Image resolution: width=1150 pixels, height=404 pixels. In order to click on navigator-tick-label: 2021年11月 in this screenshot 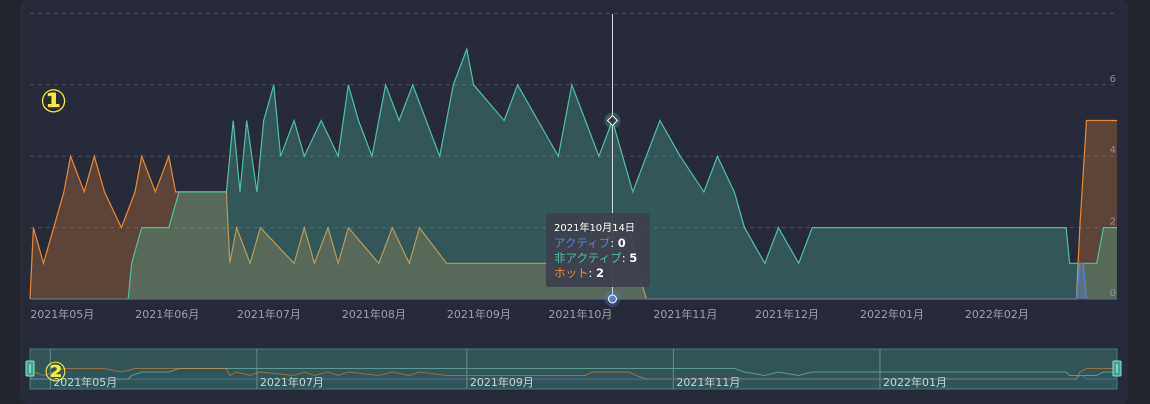, I will do `click(708, 382)`.